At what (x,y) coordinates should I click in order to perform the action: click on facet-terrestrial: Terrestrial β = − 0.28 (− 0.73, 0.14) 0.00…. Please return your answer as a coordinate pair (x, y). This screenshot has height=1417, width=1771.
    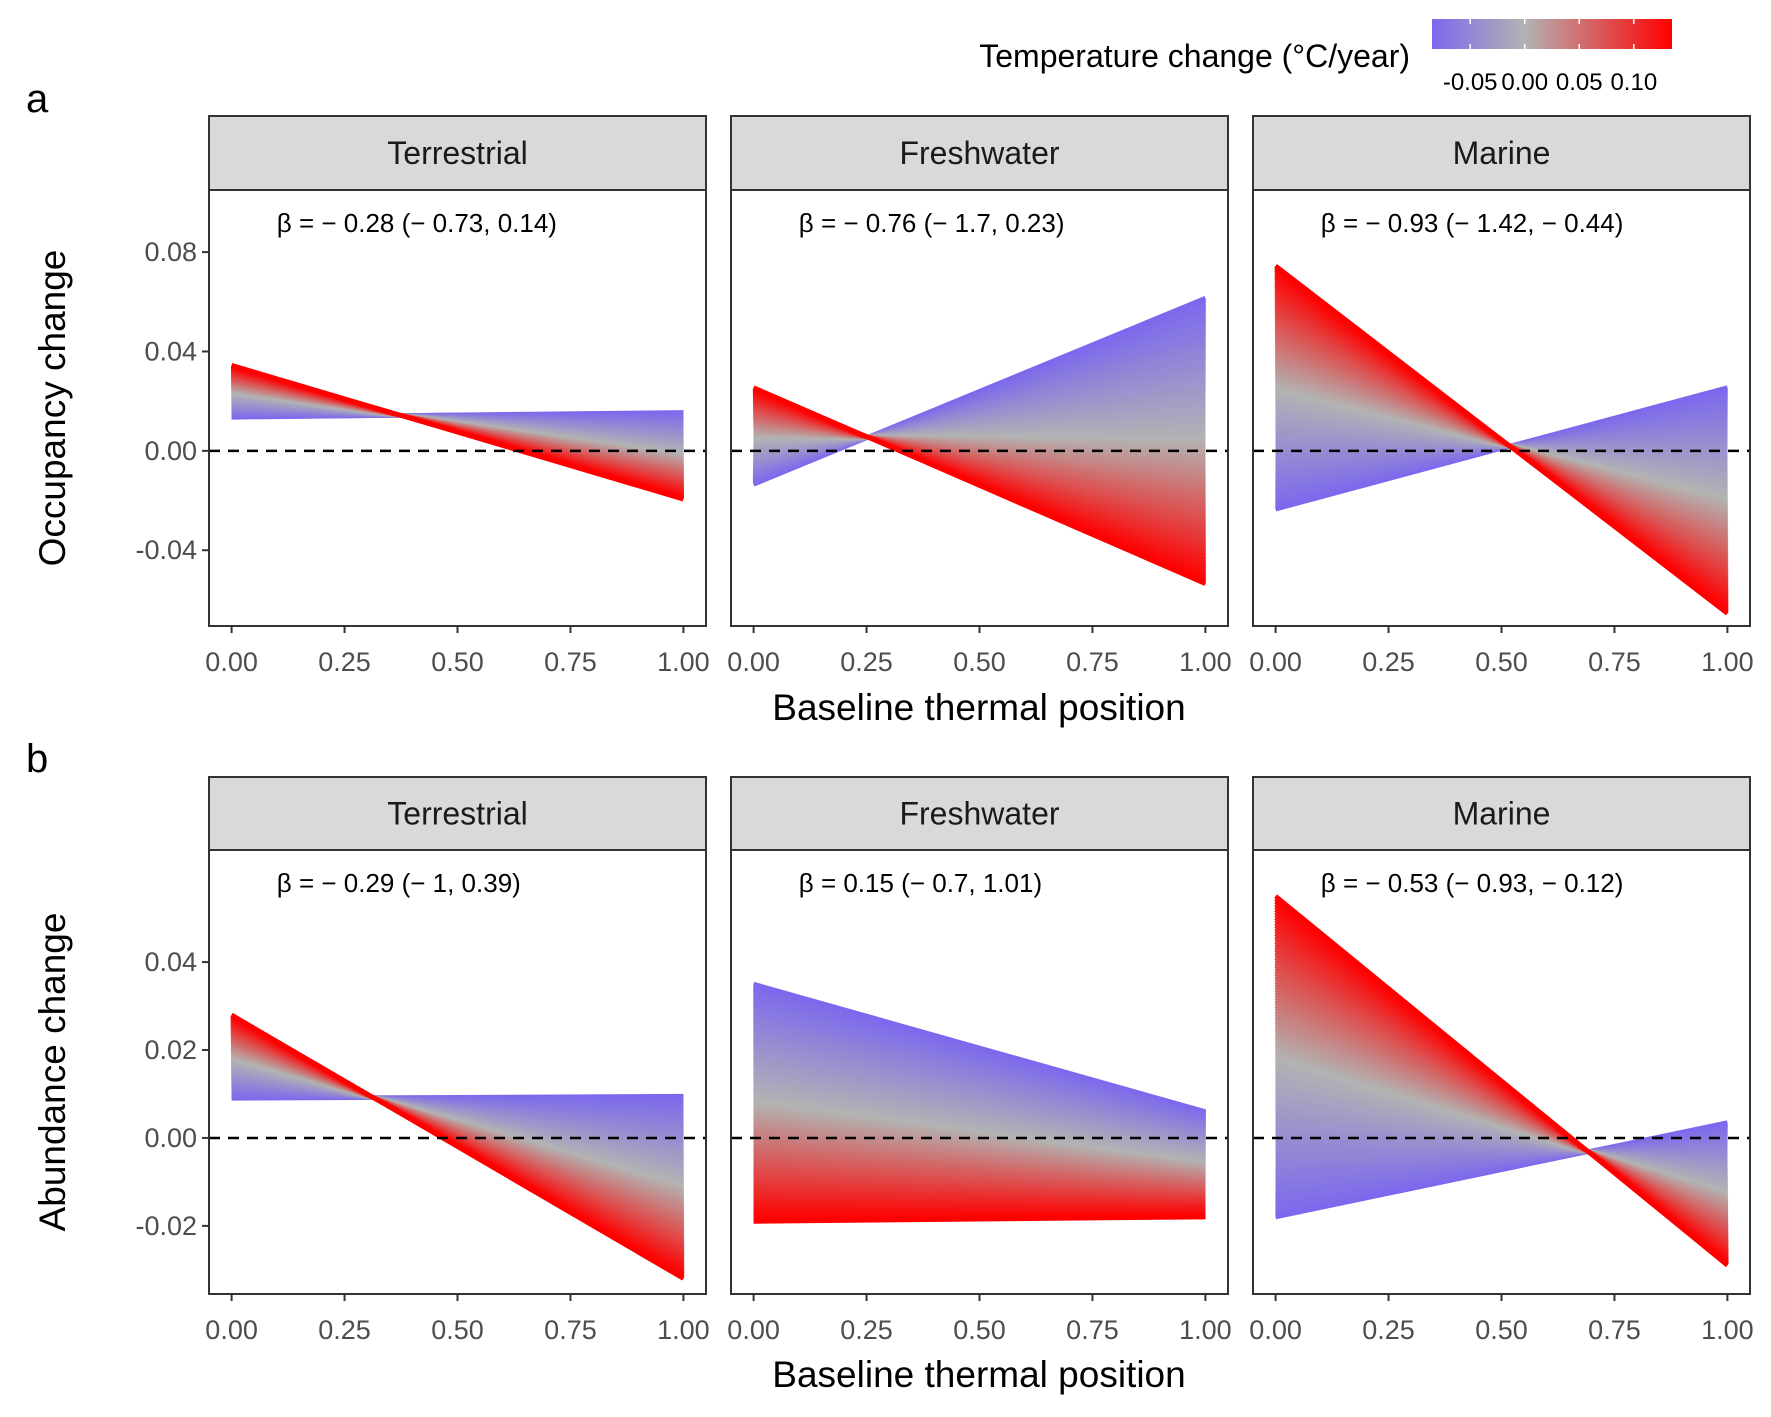
    Looking at the image, I should click on (457, 396).